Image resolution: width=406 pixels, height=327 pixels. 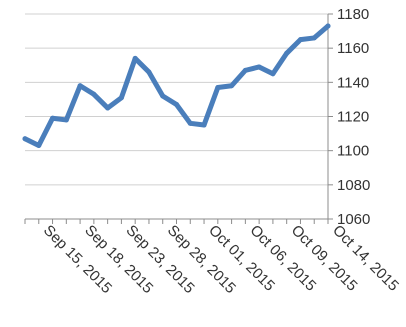 I want to click on y-tick-label: 1140, so click(x=353, y=82).